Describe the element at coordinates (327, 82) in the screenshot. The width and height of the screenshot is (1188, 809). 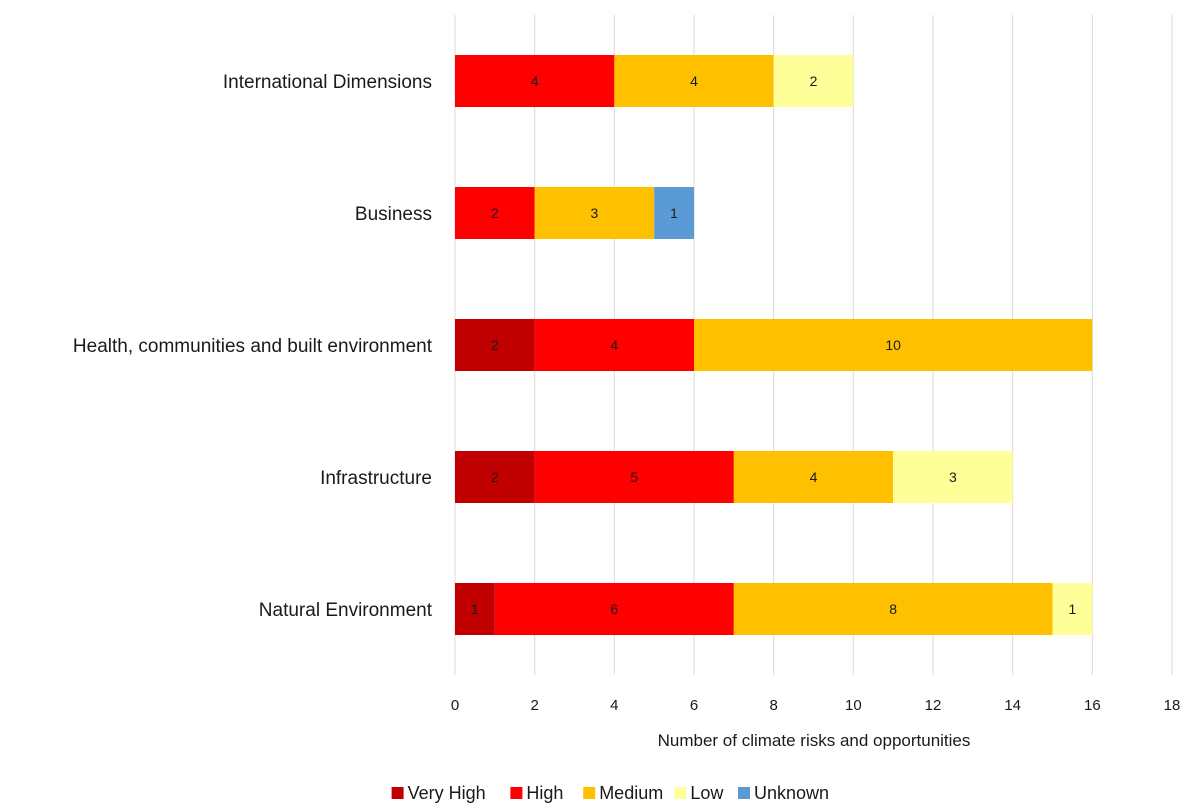
I see `category-label: International Dimensions` at that location.